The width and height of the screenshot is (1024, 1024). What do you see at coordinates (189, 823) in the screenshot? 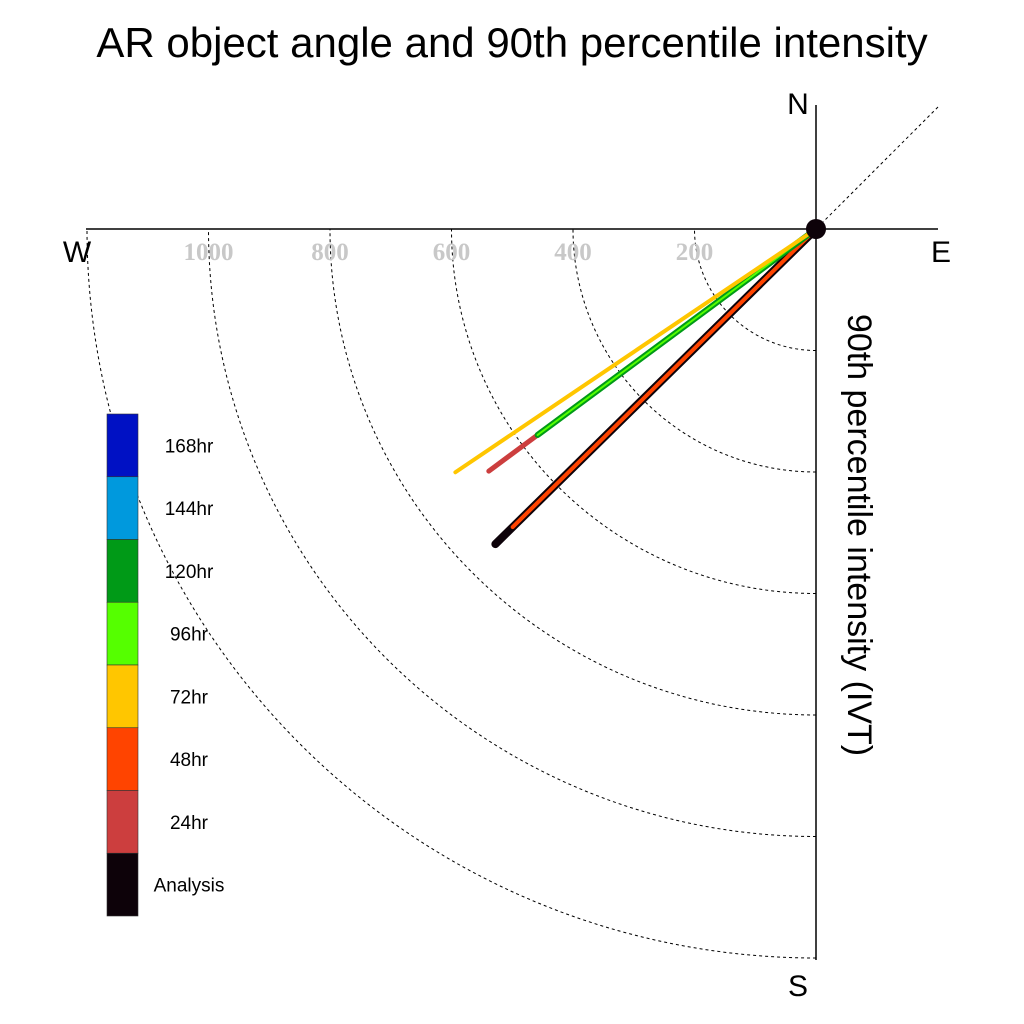
I see `legend-label-24hr: 24hr` at bounding box center [189, 823].